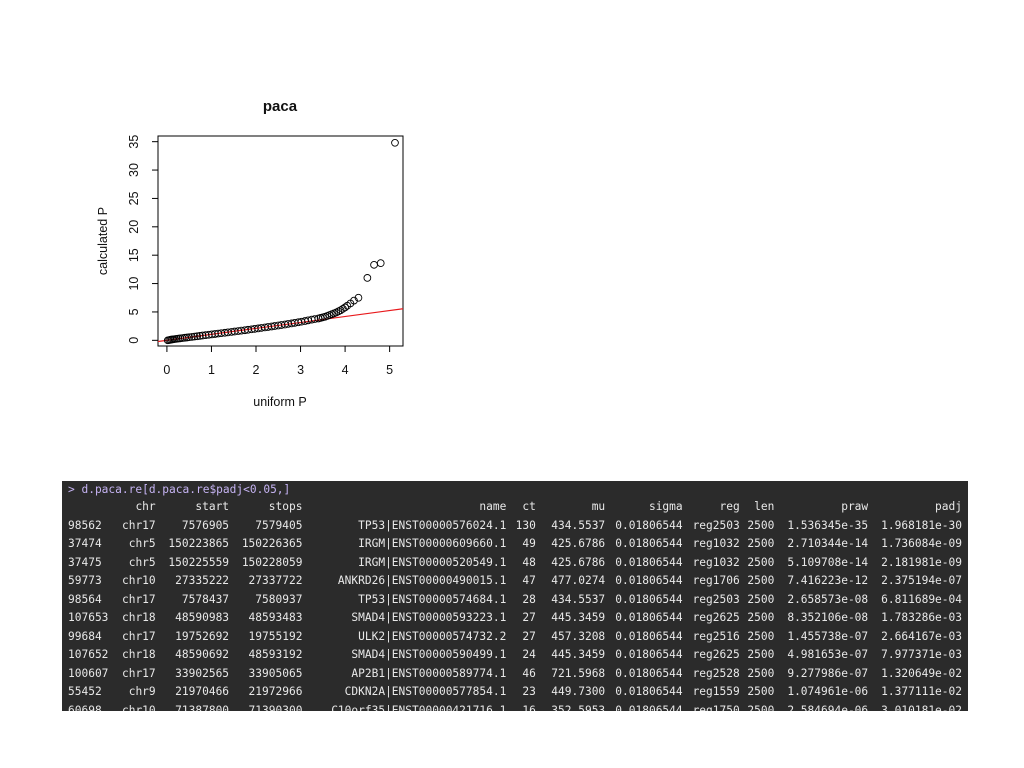  I want to click on cell-name: CDKN2A|ENST00000577854.1, so click(425, 691).